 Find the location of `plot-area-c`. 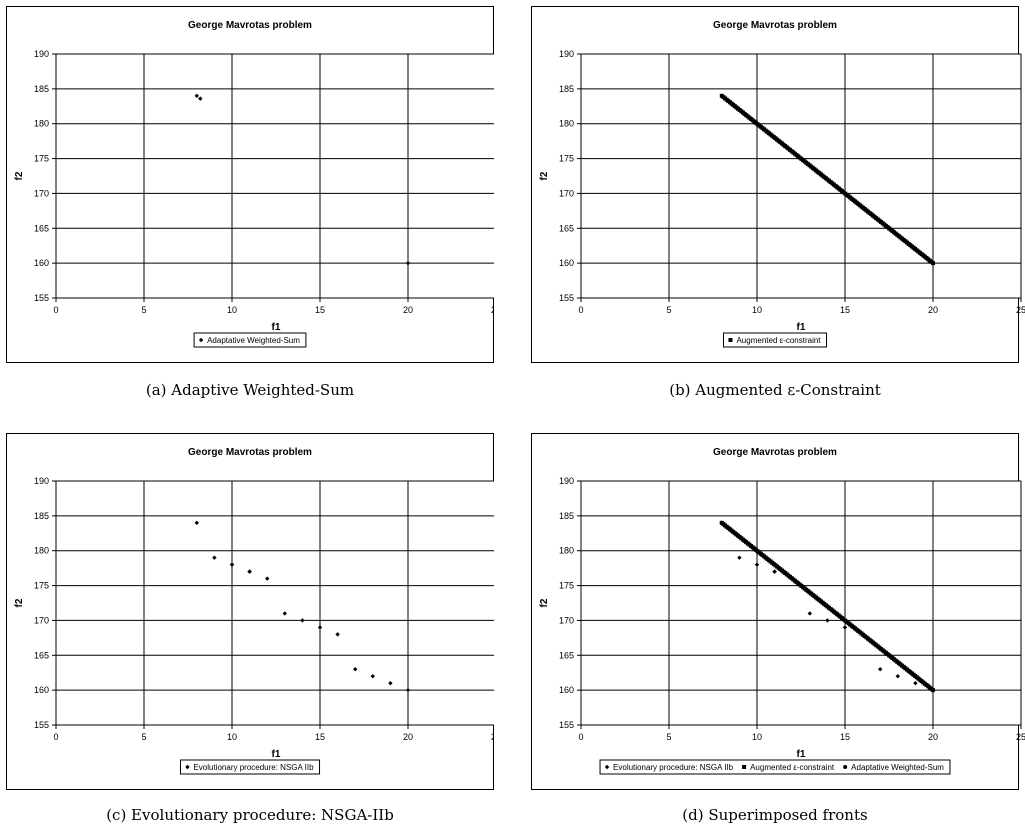

plot-area-c is located at coordinates (274, 603).